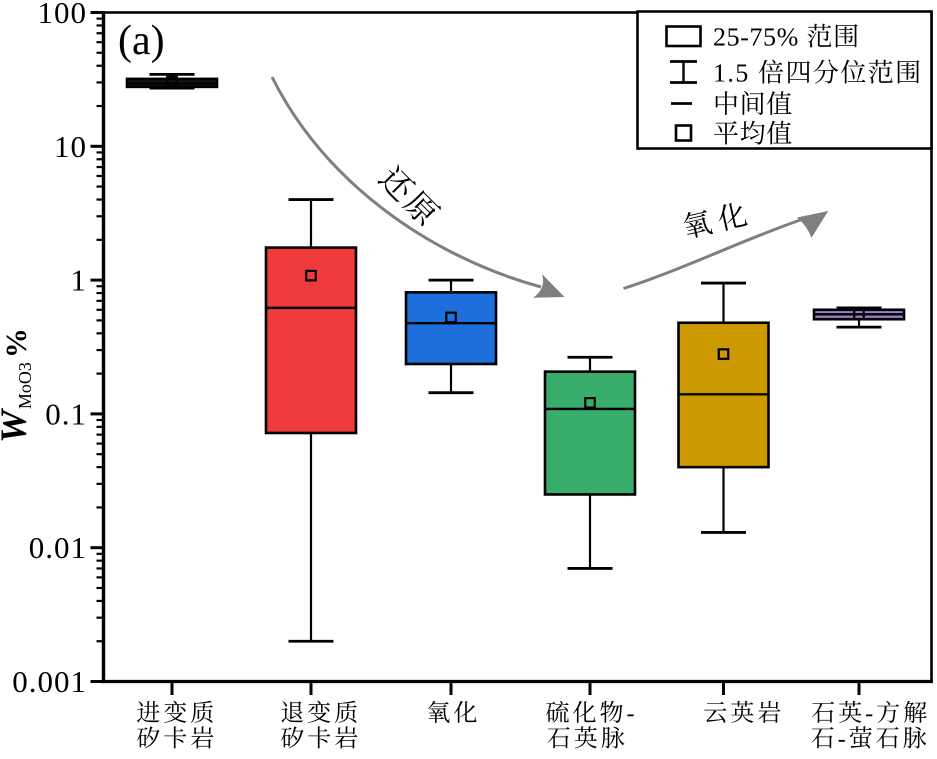  I want to click on x-tick-label-line2-text: 石英脉, so click(583, 739).